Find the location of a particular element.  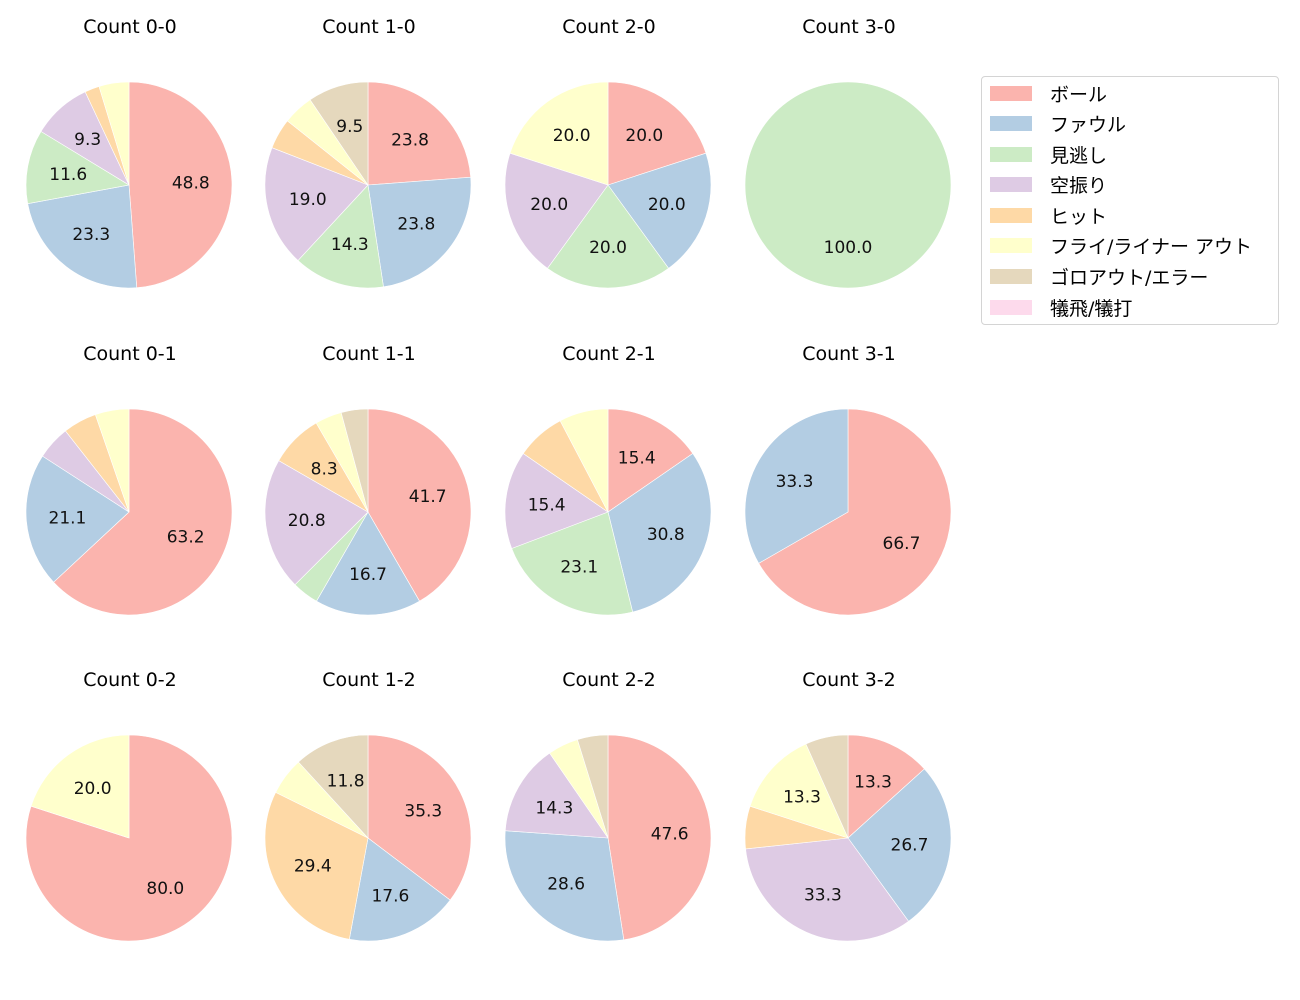

pie-value-label: 35.3 is located at coordinates (423, 811).